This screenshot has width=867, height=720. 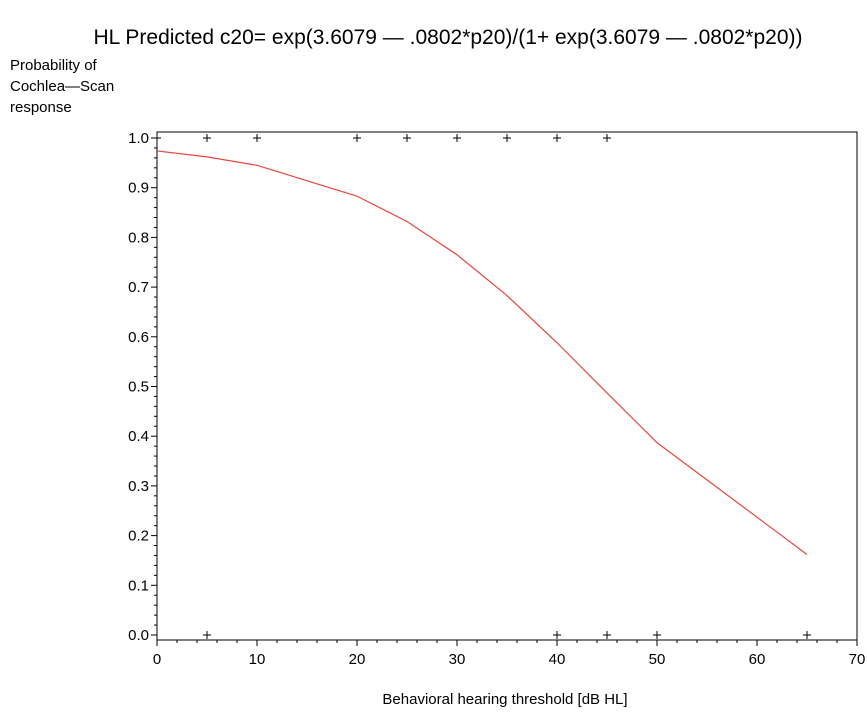 I want to click on y-axis-label: Probability of Cochlea—Scan response, so click(x=62, y=86).